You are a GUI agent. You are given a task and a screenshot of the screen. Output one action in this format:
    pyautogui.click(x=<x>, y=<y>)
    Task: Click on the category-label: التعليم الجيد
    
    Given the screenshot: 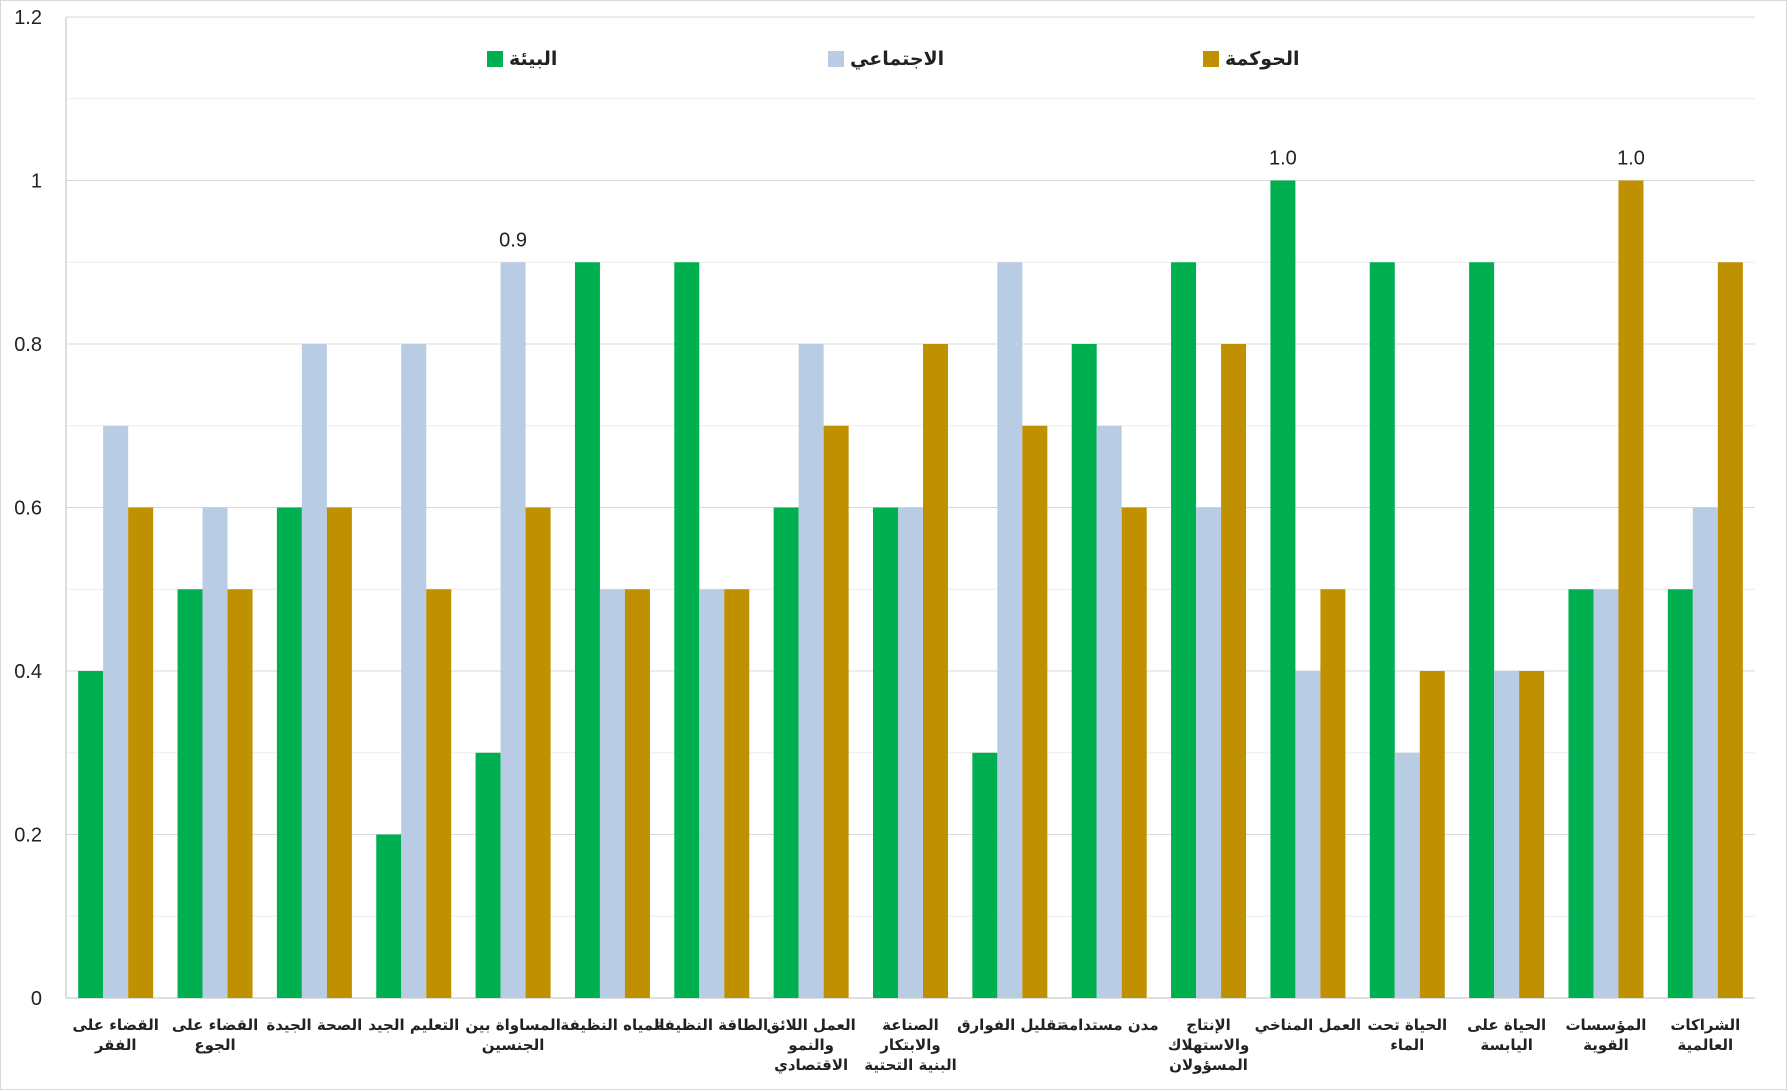 What is the action you would take?
    pyautogui.click(x=413, y=1025)
    